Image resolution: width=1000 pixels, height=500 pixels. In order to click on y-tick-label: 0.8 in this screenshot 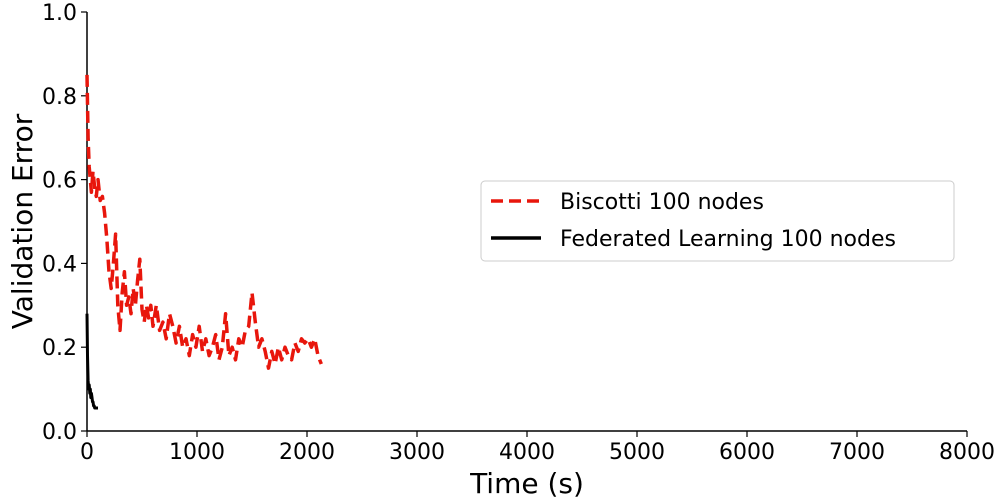, I will do `click(59, 97)`.